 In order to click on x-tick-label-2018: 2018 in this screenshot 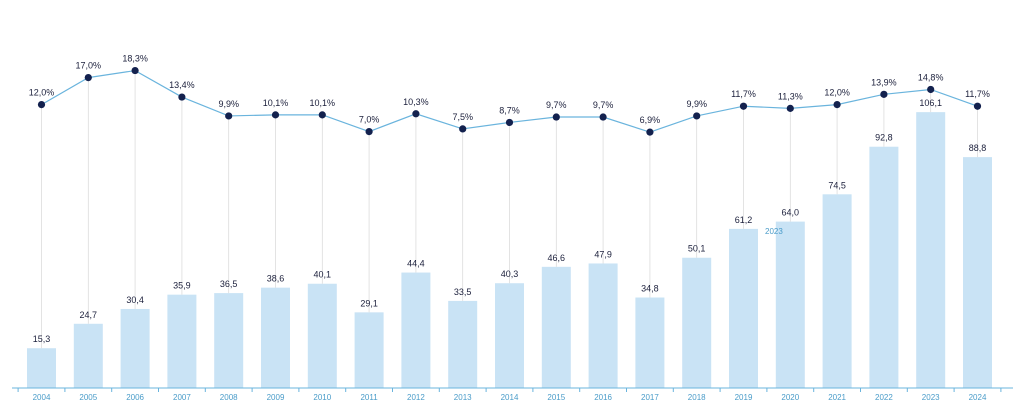, I will do `click(697, 397)`.